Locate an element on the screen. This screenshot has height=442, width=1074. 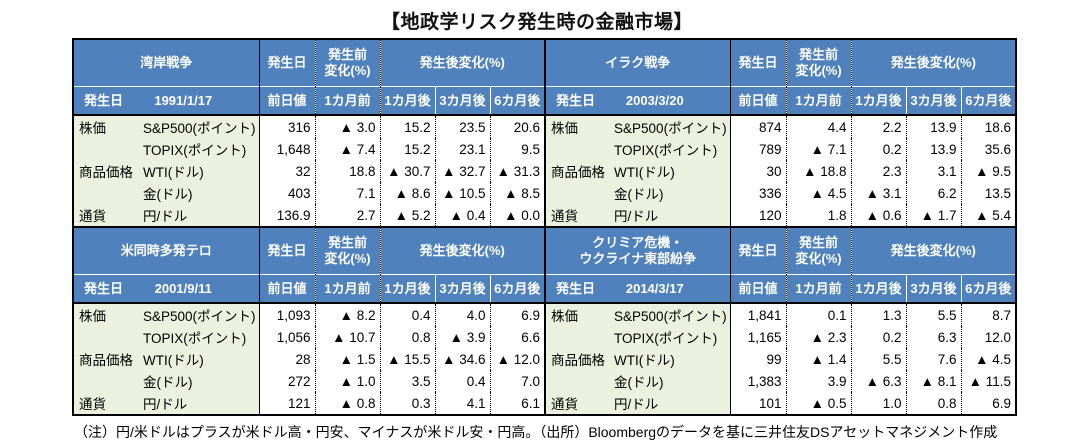
value-cell: 7.0 is located at coordinates (517, 381).